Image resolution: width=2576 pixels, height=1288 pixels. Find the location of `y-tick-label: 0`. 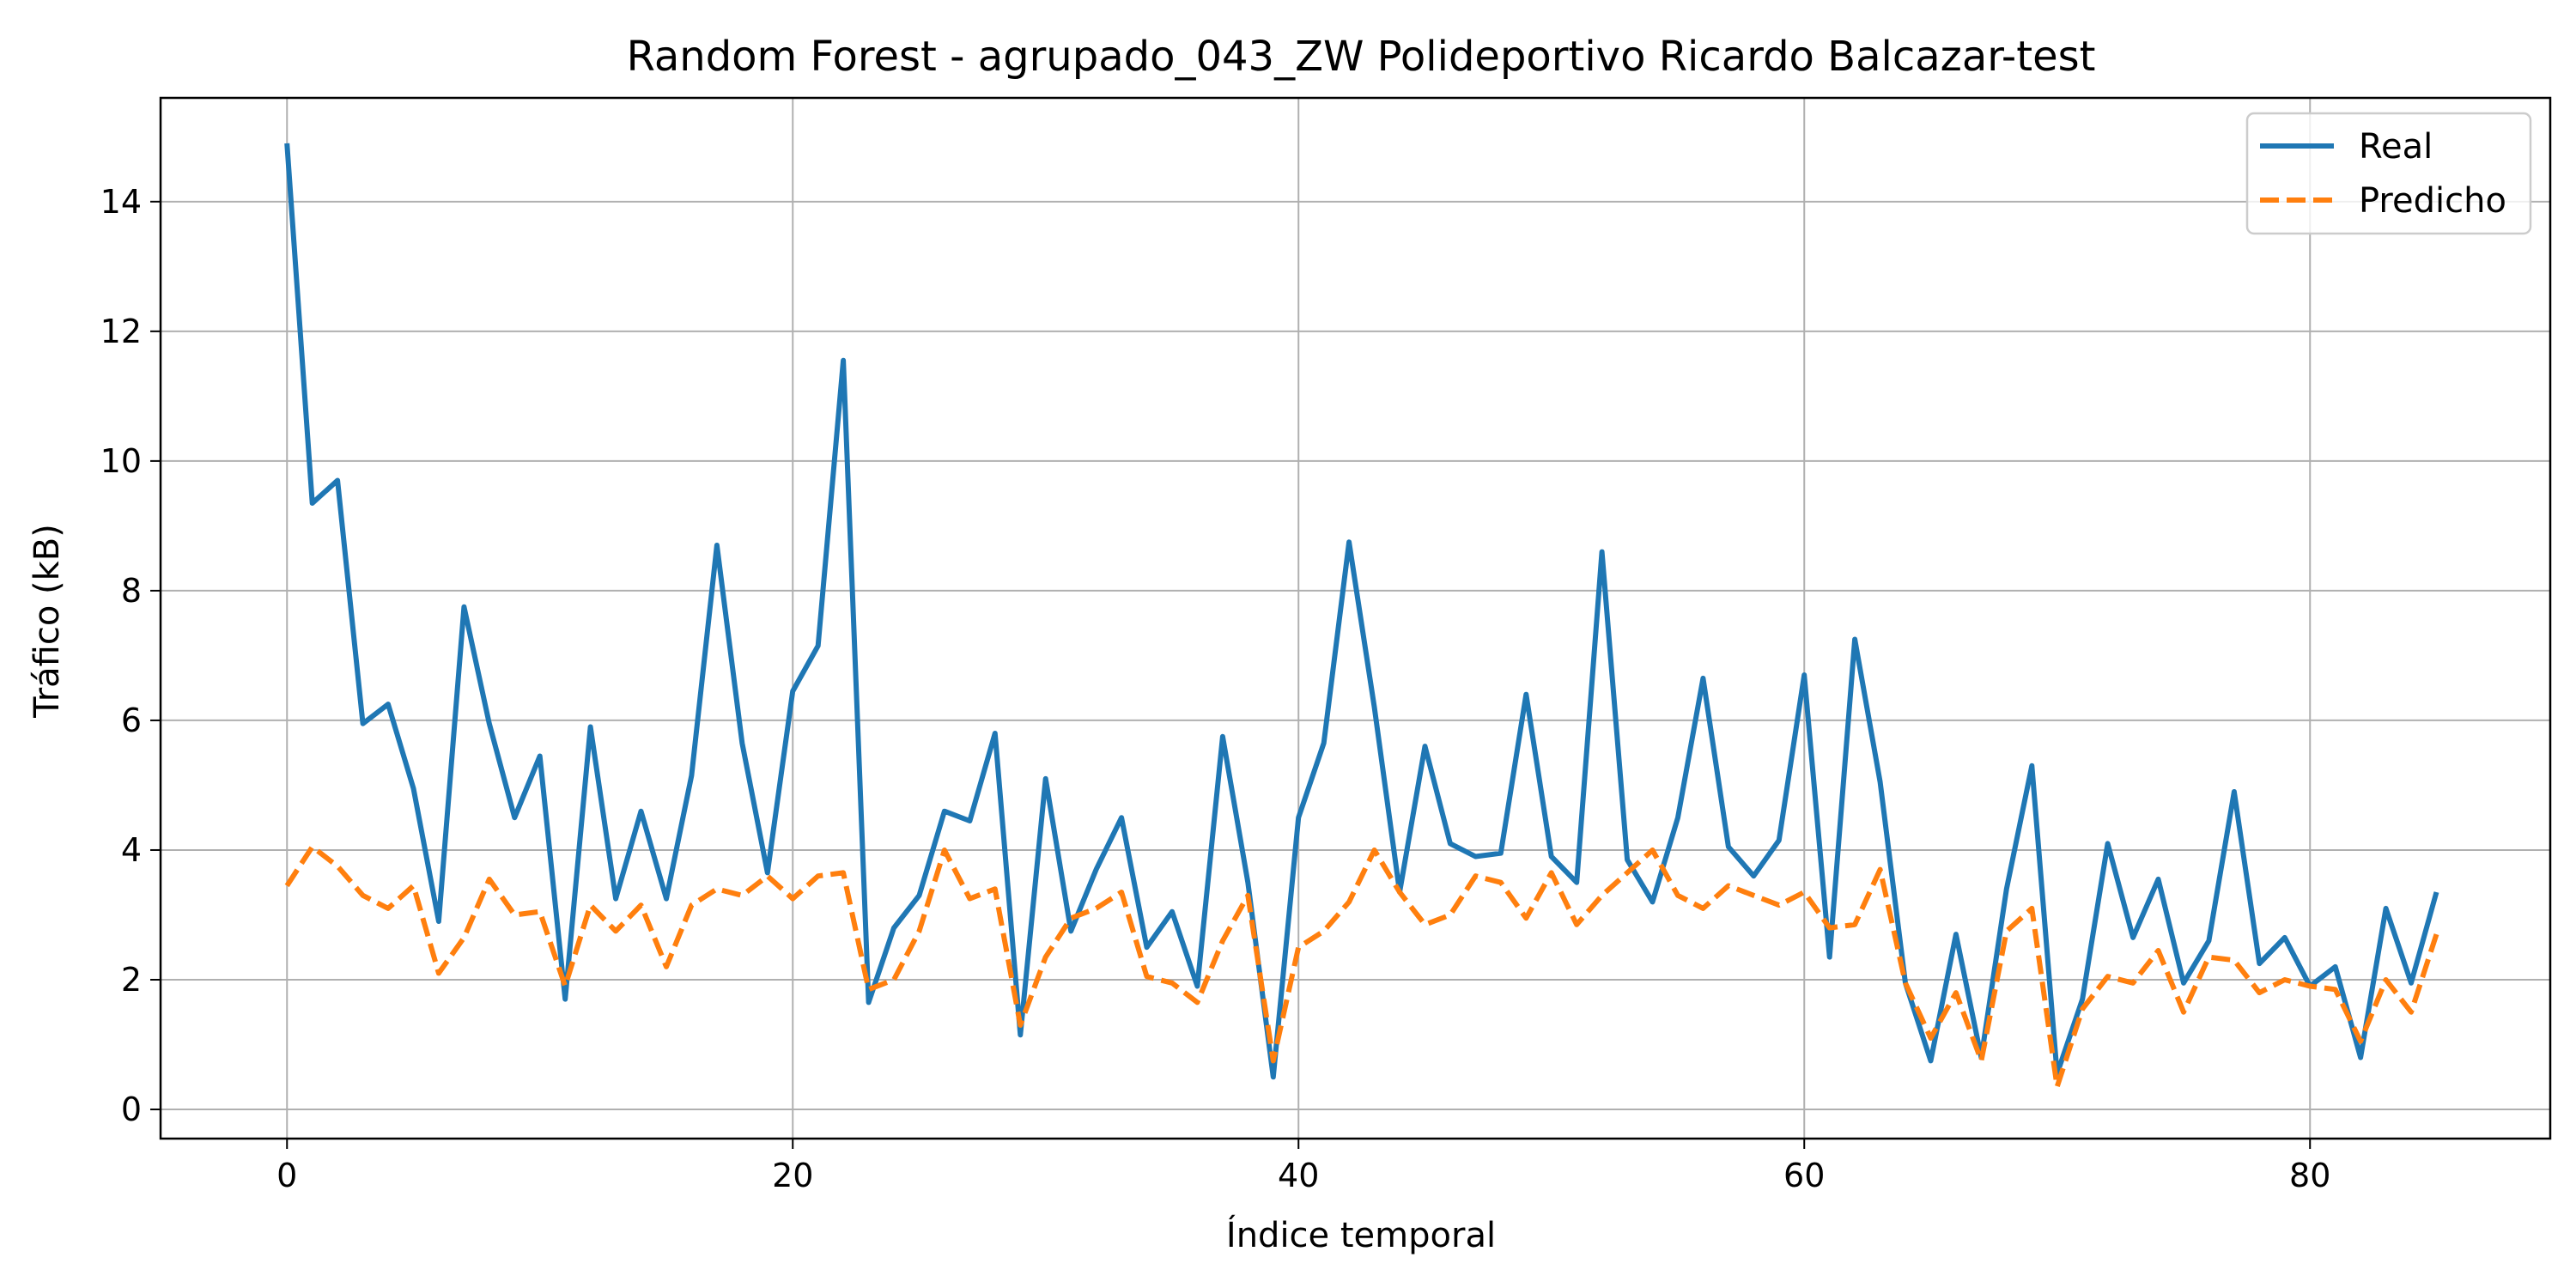

y-tick-label: 0 is located at coordinates (132, 1109).